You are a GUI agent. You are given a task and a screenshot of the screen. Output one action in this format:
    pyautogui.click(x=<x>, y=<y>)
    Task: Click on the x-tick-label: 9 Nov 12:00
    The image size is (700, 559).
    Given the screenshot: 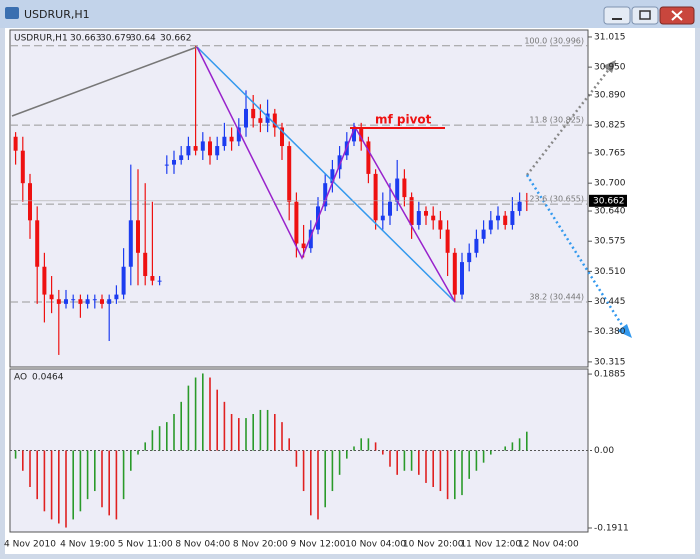 What is the action you would take?
    pyautogui.click(x=318, y=545)
    